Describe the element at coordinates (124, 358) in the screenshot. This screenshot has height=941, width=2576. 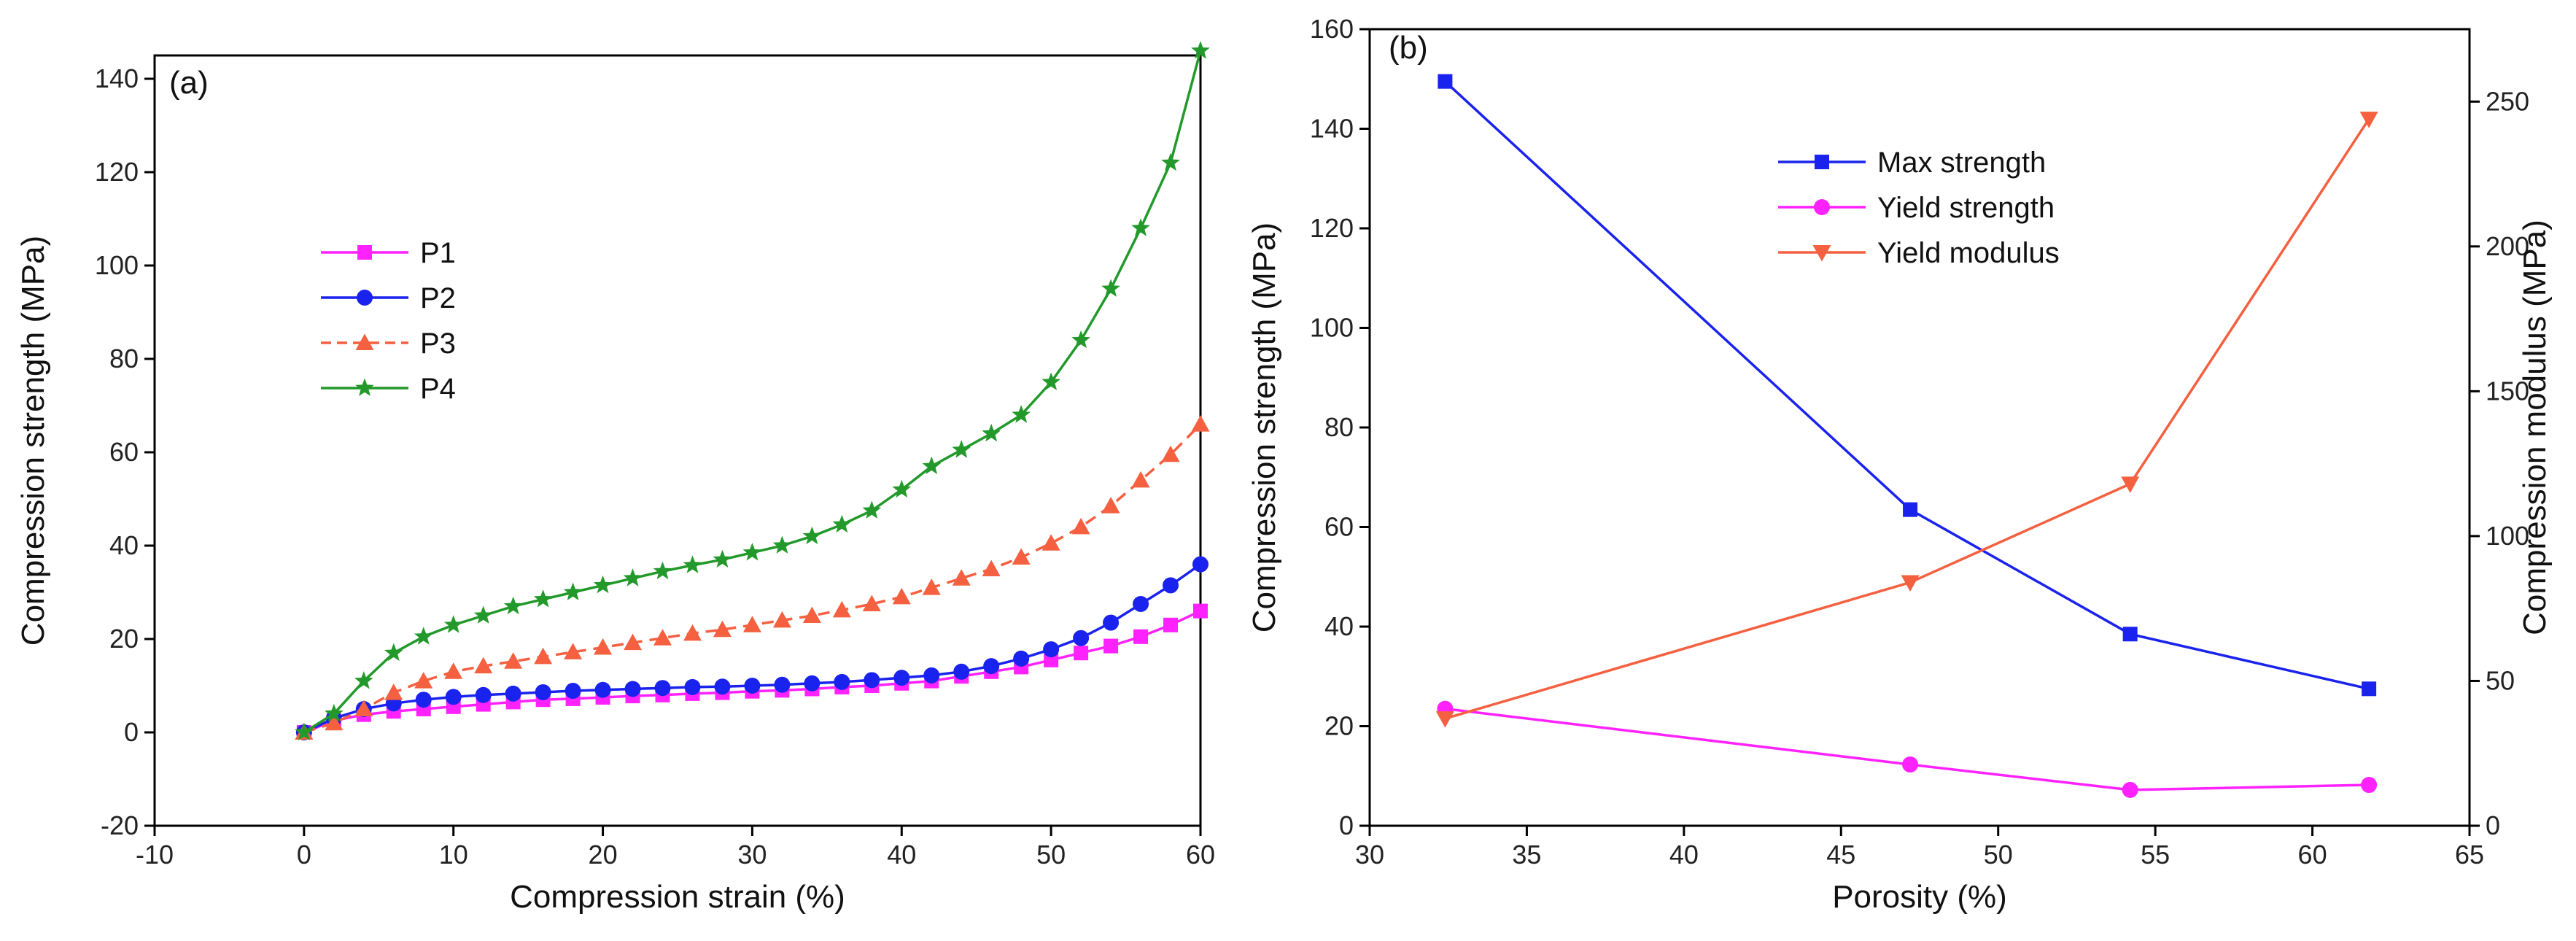
I see `y-tick-label: 80` at that location.